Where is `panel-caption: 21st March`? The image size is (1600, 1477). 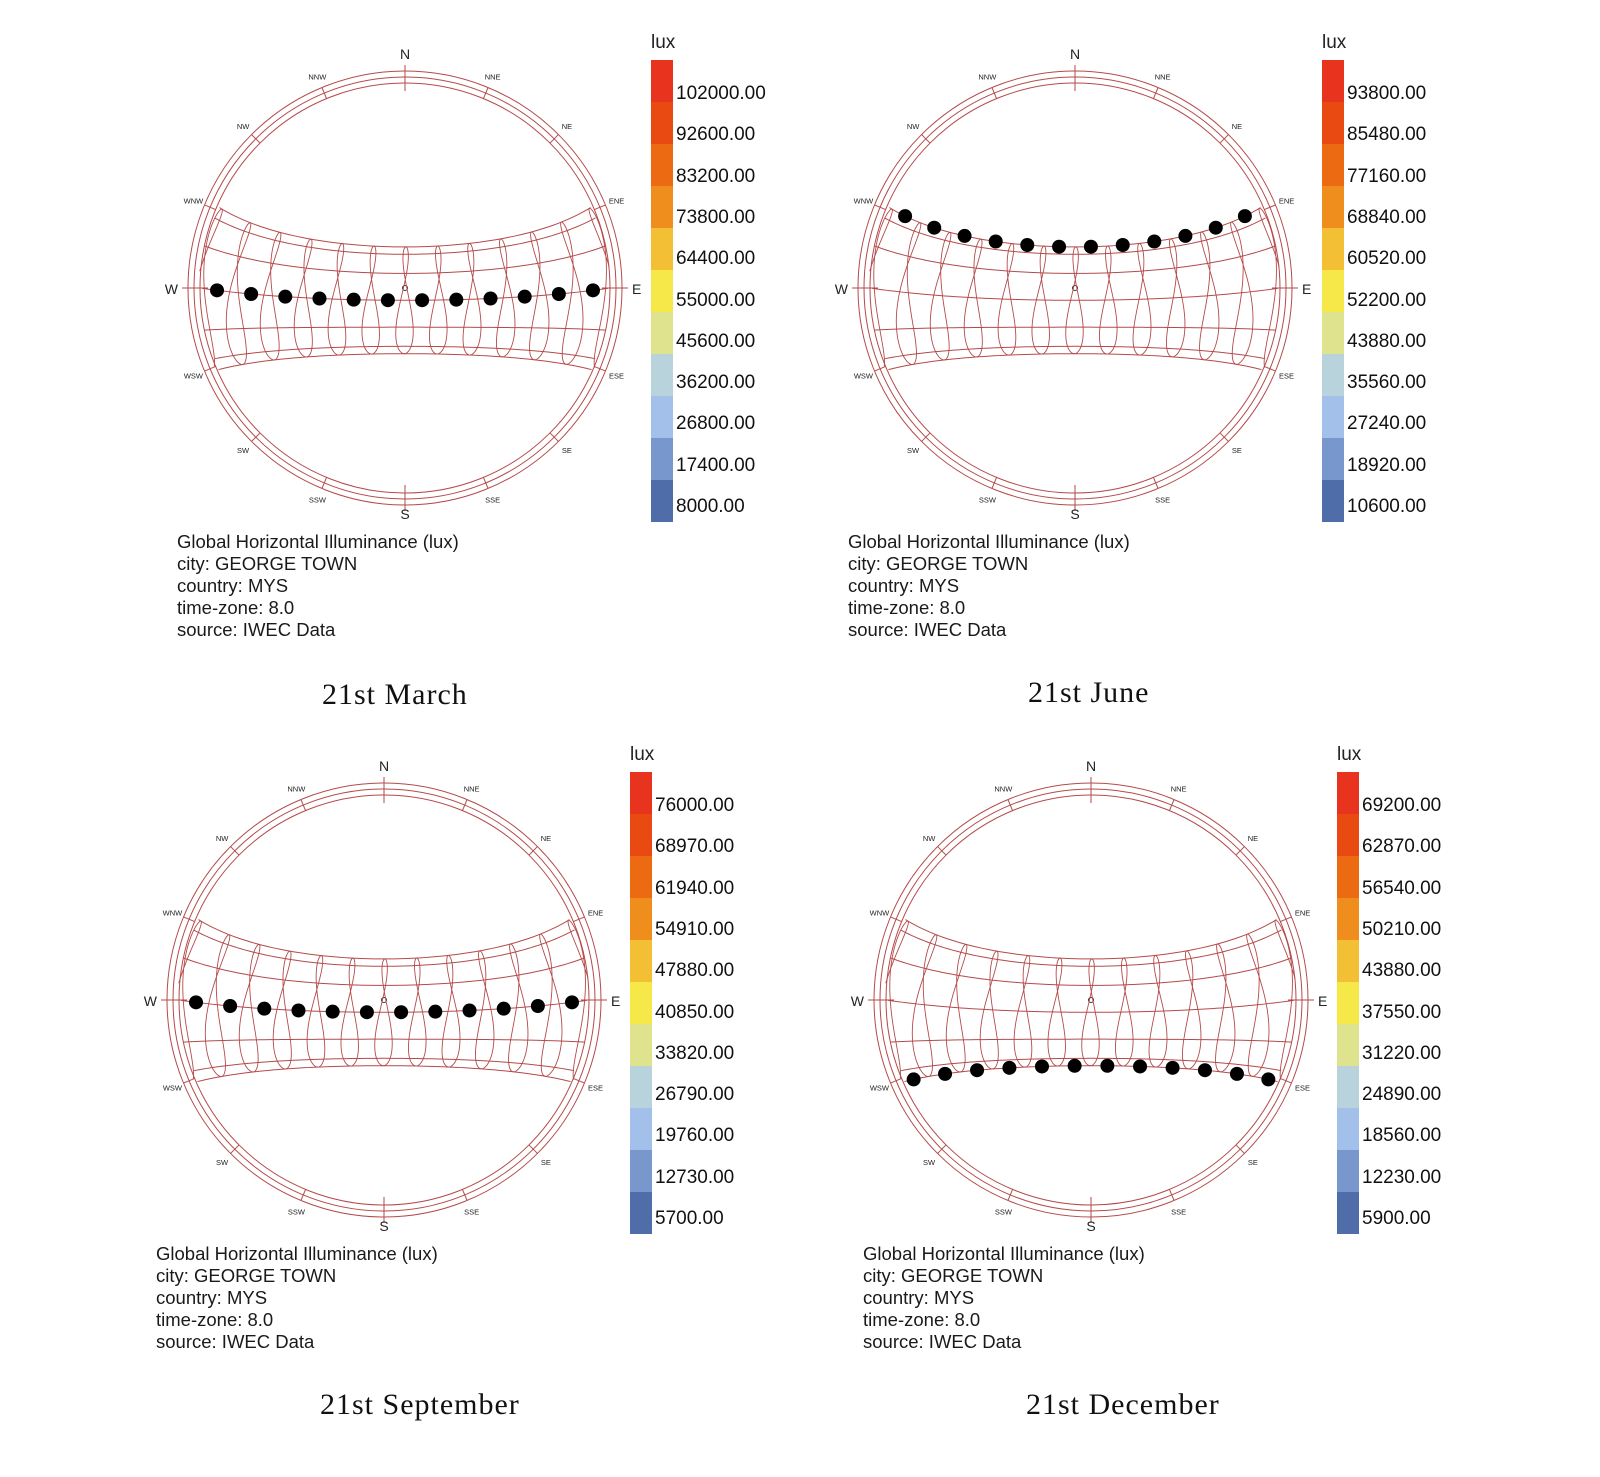 panel-caption: 21st March is located at coordinates (395, 694).